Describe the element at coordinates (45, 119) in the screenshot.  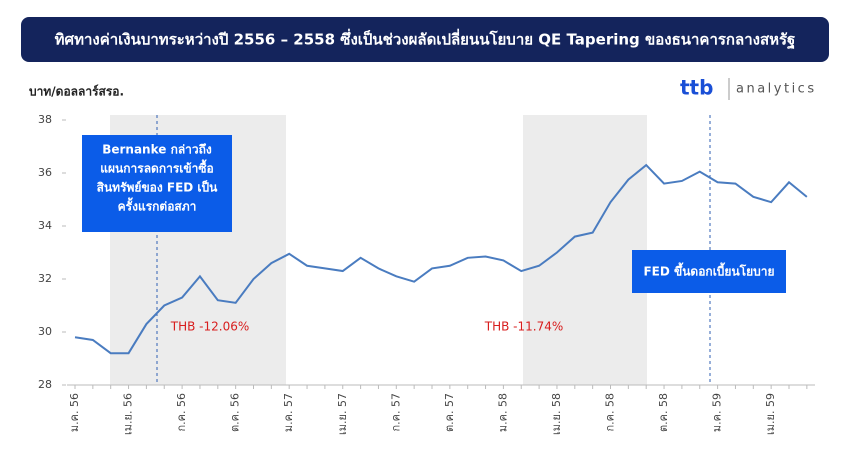
I see `y-tick-label: 38` at that location.